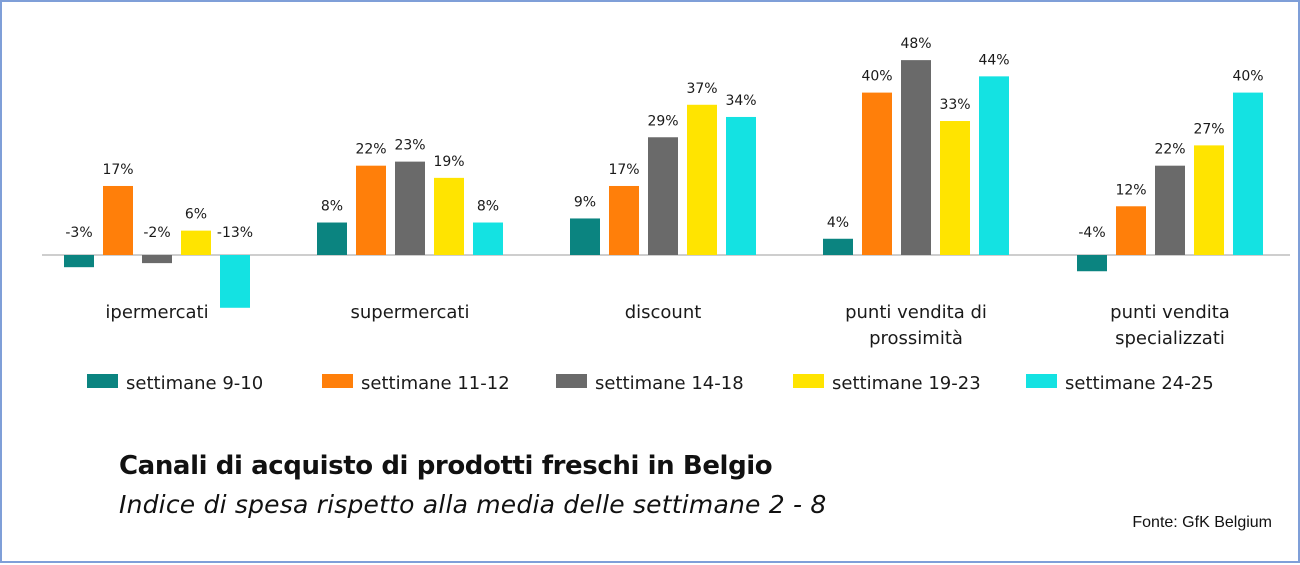 The image size is (1300, 565). Describe the element at coordinates (585, 202) in the screenshot. I see `data-label: 9%` at that location.